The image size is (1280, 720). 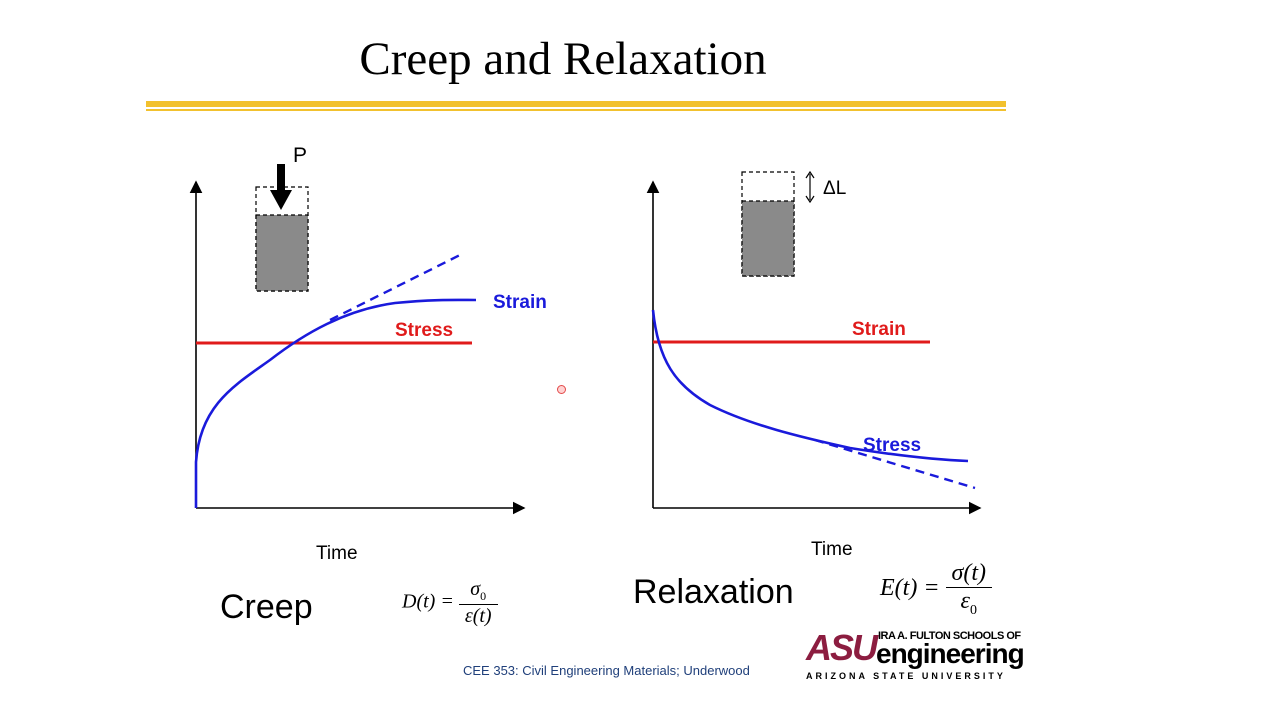 What do you see at coordinates (483, 596) in the screenshot?
I see `creep-num-subscript: 0` at bounding box center [483, 596].